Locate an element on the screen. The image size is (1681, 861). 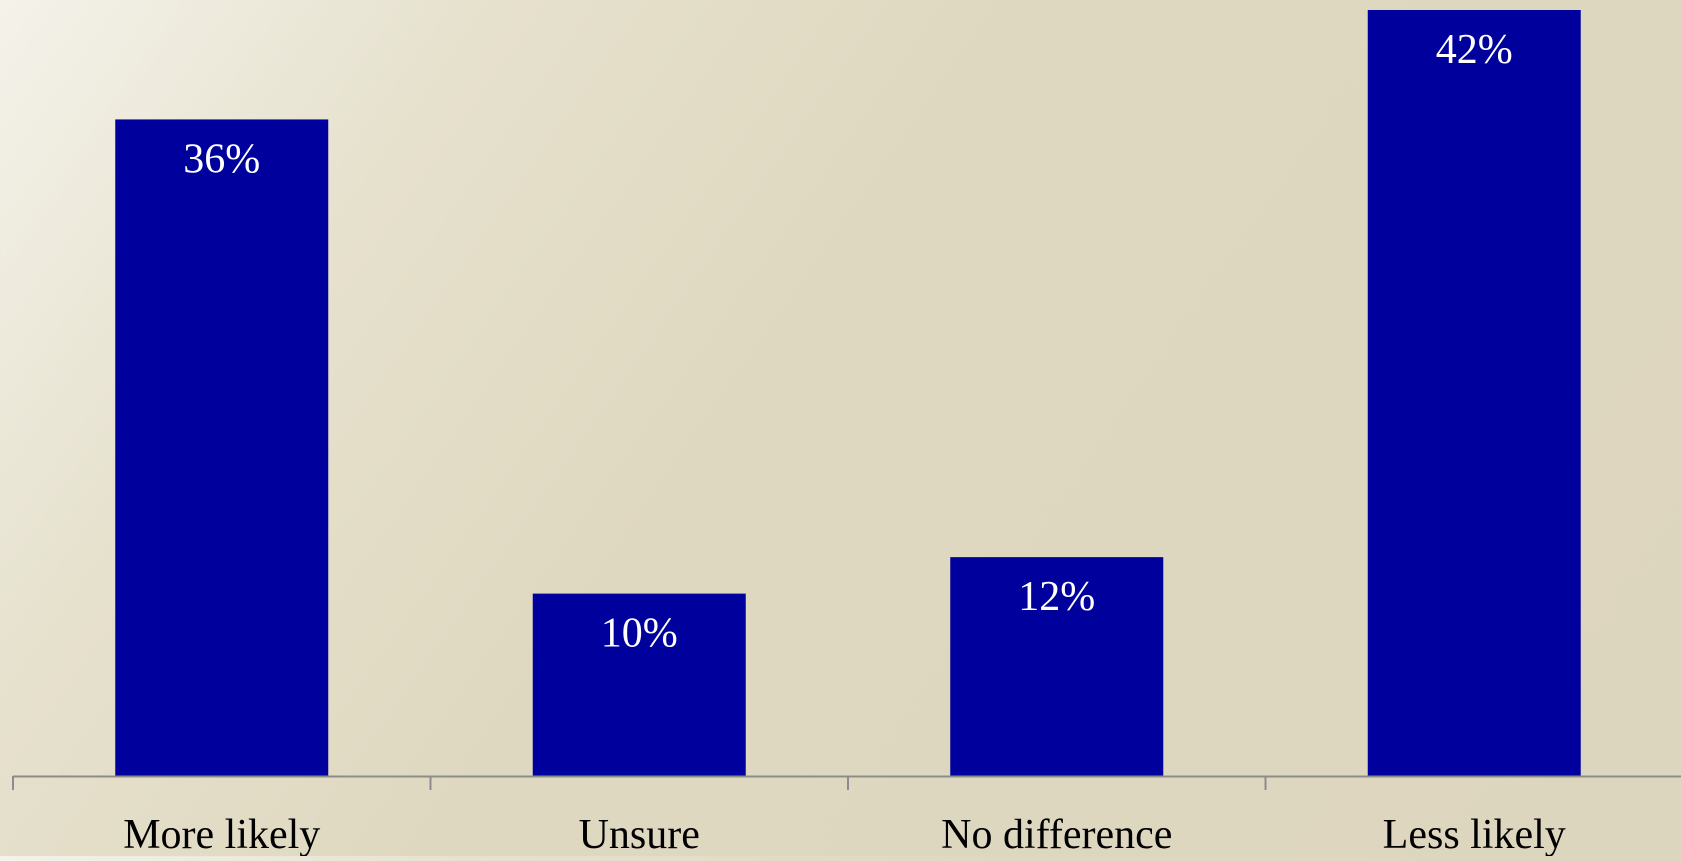
x-axis is located at coordinates (846, 782).